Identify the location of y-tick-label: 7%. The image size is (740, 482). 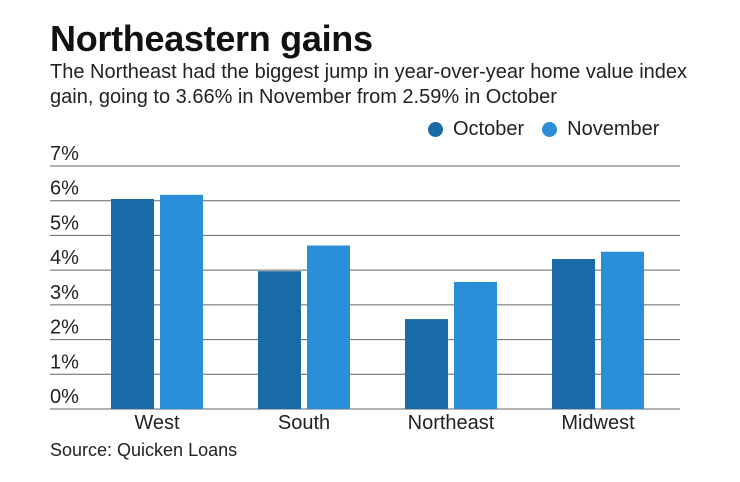
(64, 154).